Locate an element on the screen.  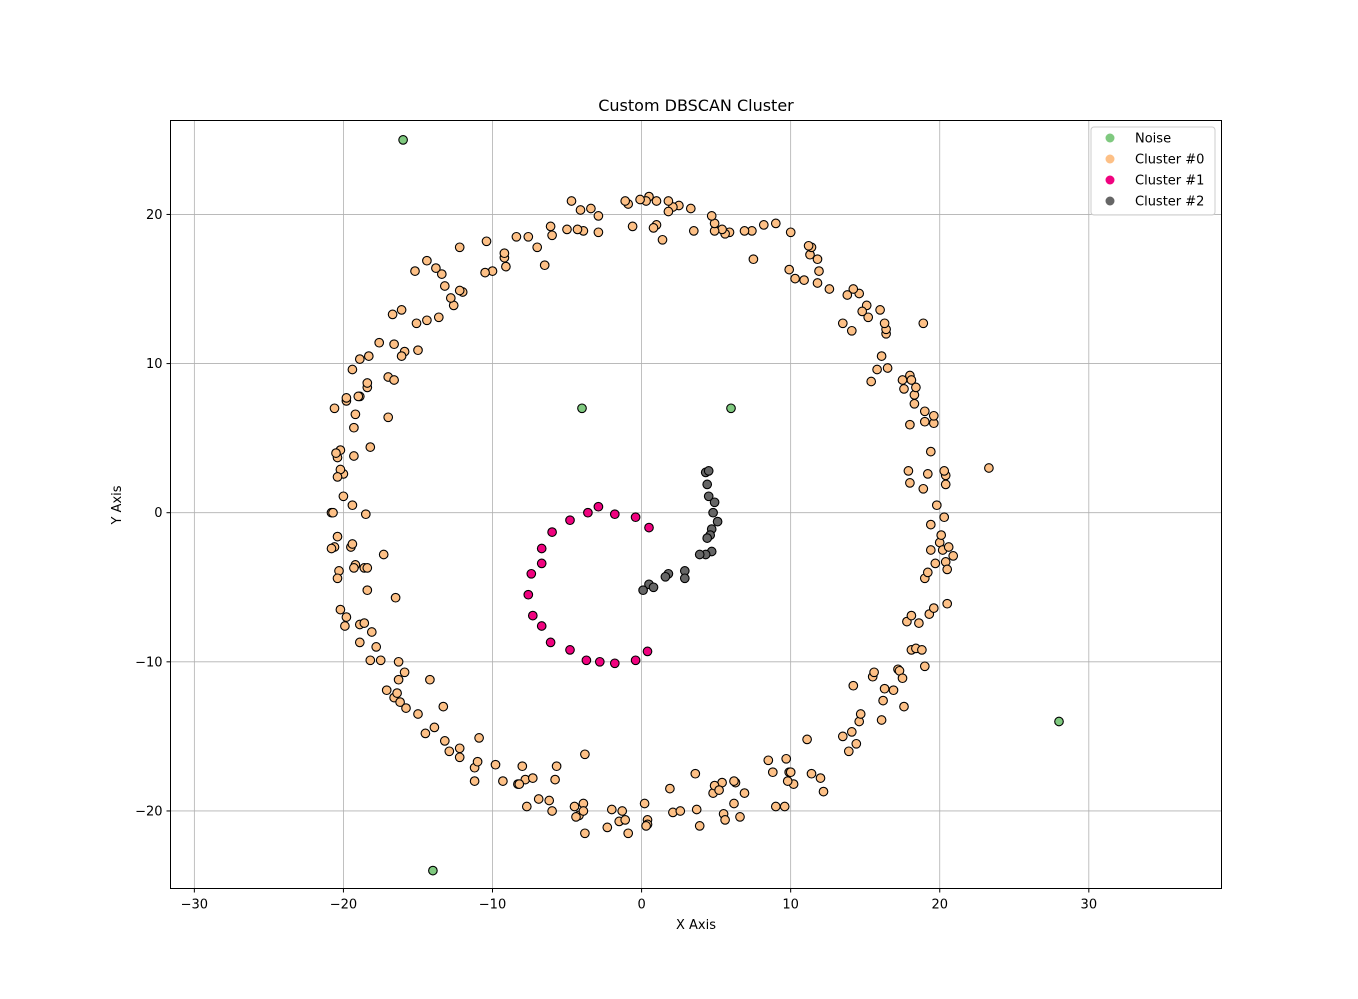
legend: Noise Cluster #0 Cluster #1 Cluster #2 is located at coordinates (1153, 171).